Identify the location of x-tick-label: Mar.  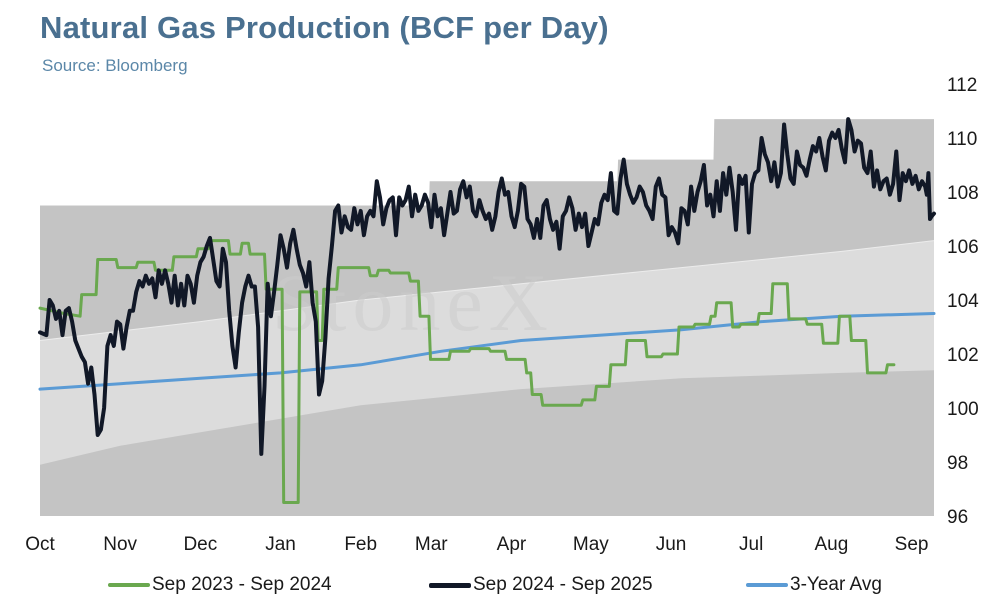
(431, 544).